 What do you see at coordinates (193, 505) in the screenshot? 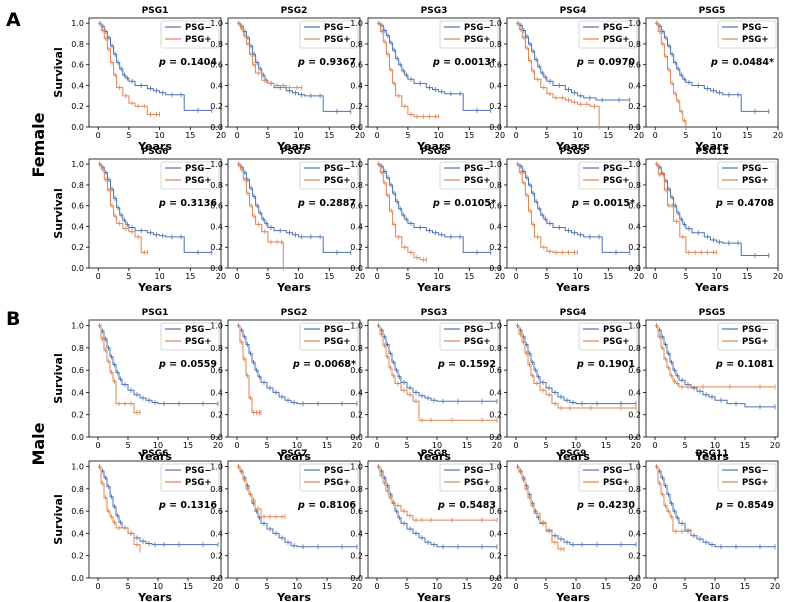
I see `p-value-number: = 0.1316` at bounding box center [193, 505].